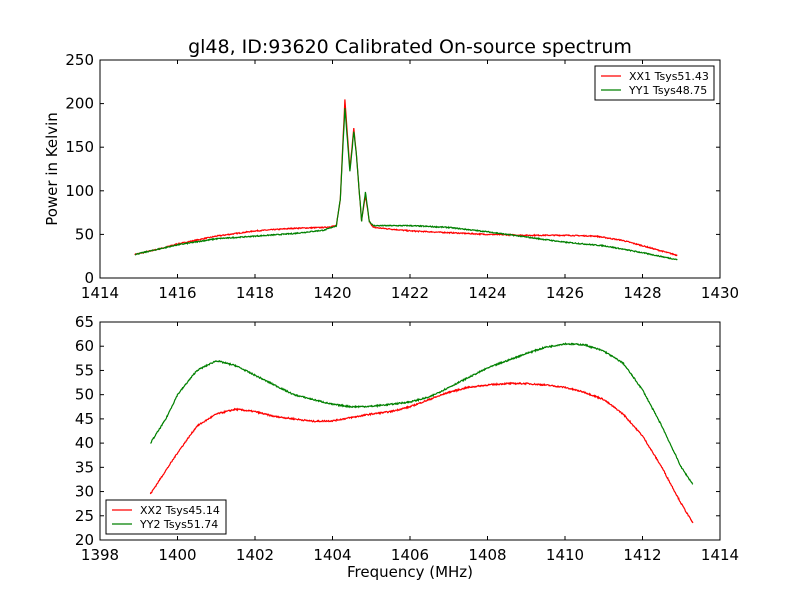 The height and width of the screenshot is (600, 800). What do you see at coordinates (487, 293) in the screenshot?
I see `x-tick-label: 1424` at bounding box center [487, 293].